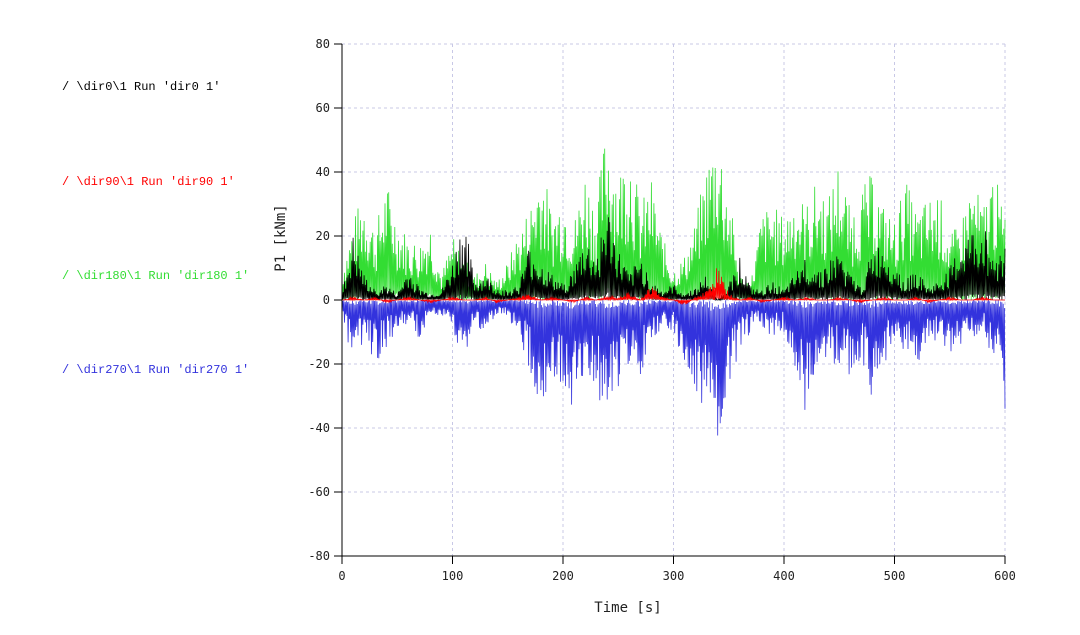 This screenshot has width=1080, height=635. What do you see at coordinates (895, 576) in the screenshot?
I see `x-tick-label: 500` at bounding box center [895, 576].